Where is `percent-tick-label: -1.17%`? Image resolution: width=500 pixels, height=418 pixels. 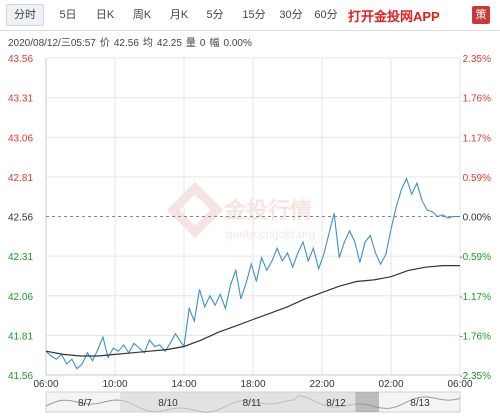
percent-tick-label: -1.17% is located at coordinates (475, 297).